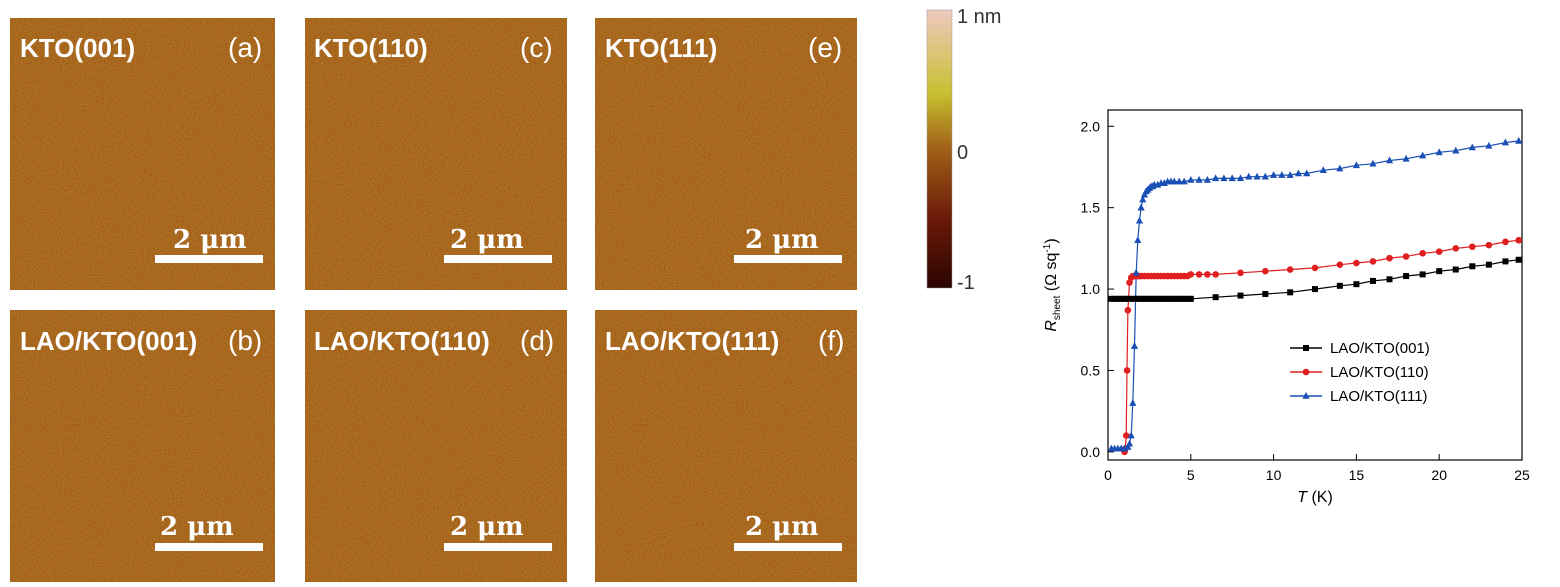 Image resolution: width=1560 pixels, height=587 pixels. I want to click on afm-panel-c: KTO(110) (c) 2 μm, so click(436, 154).